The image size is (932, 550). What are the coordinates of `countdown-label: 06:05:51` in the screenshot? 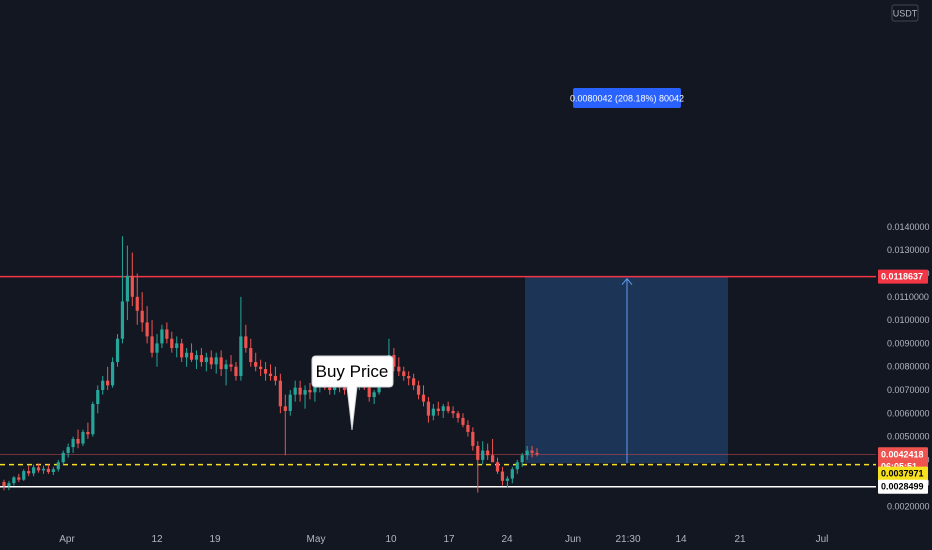 It's located at (899, 466).